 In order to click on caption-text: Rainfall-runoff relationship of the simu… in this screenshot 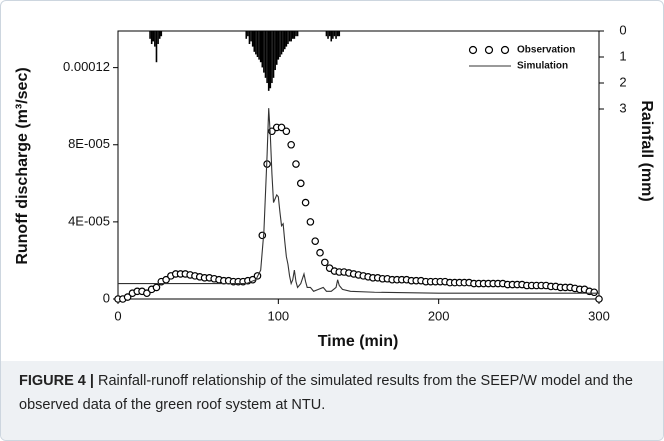, I will do `click(326, 393)`.